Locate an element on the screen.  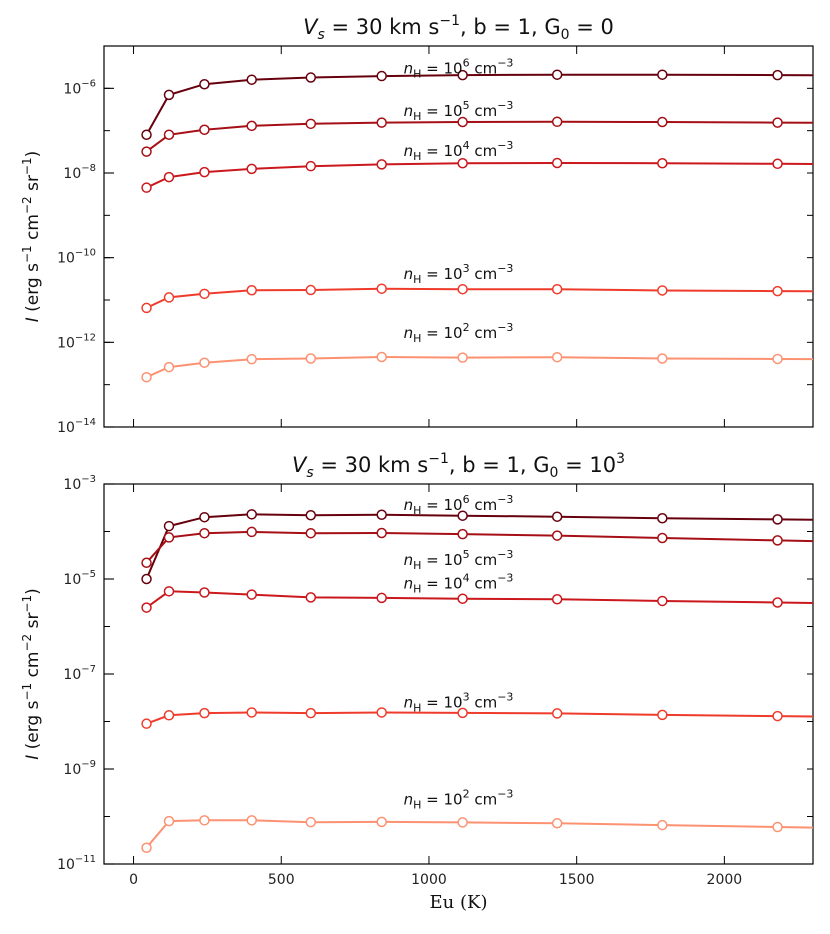
y-tick-label: 10⁻⁵ is located at coordinates (79, 578).